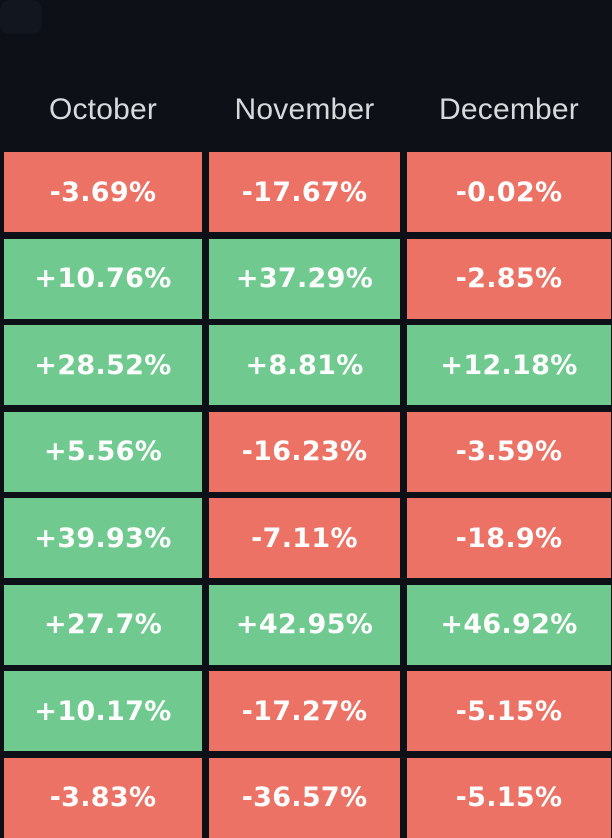  I want to click on heatmap-cell: +27.7%, so click(103, 624).